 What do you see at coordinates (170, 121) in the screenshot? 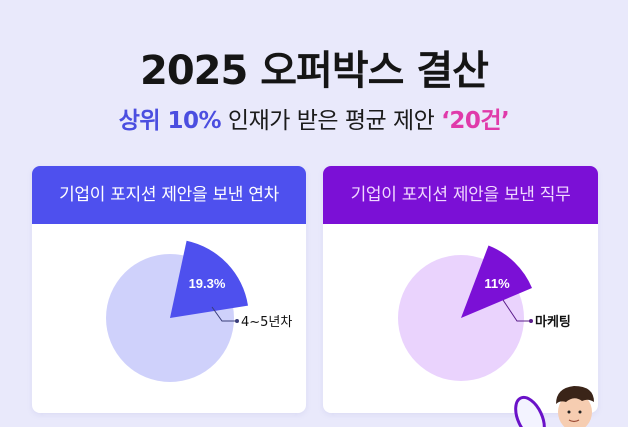
I see `subtitle-highlight-top10: 상위 10%` at bounding box center [170, 121].